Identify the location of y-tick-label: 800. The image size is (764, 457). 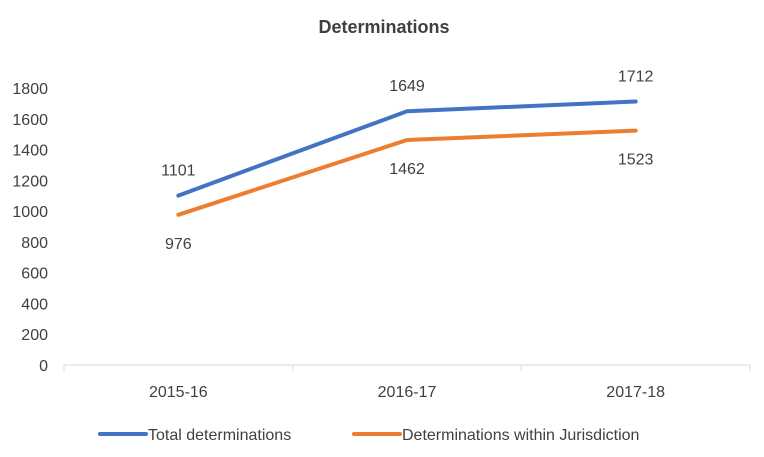
(34, 243).